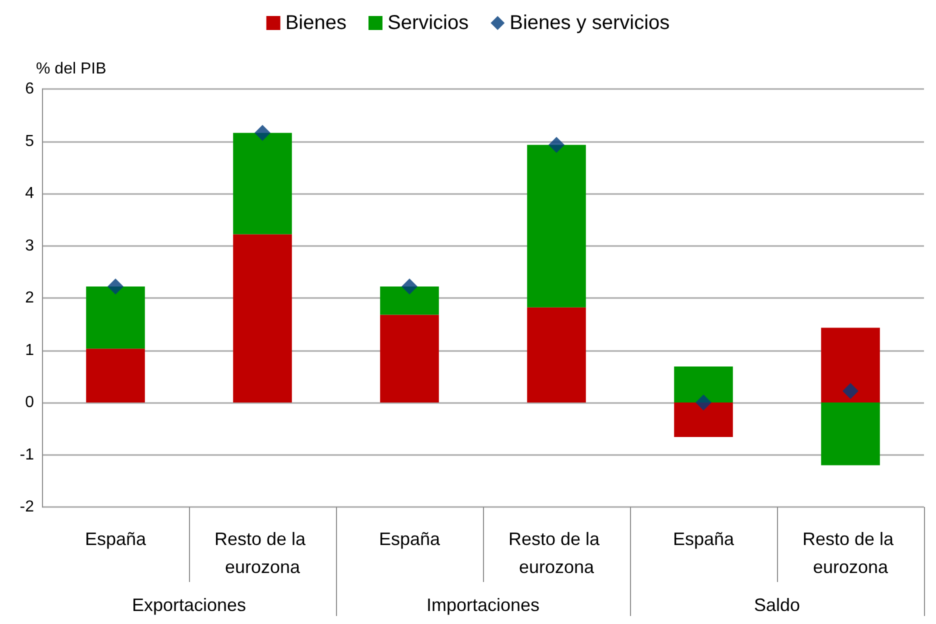  What do you see at coordinates (777, 605) in the screenshot?
I see `text: Saldo` at bounding box center [777, 605].